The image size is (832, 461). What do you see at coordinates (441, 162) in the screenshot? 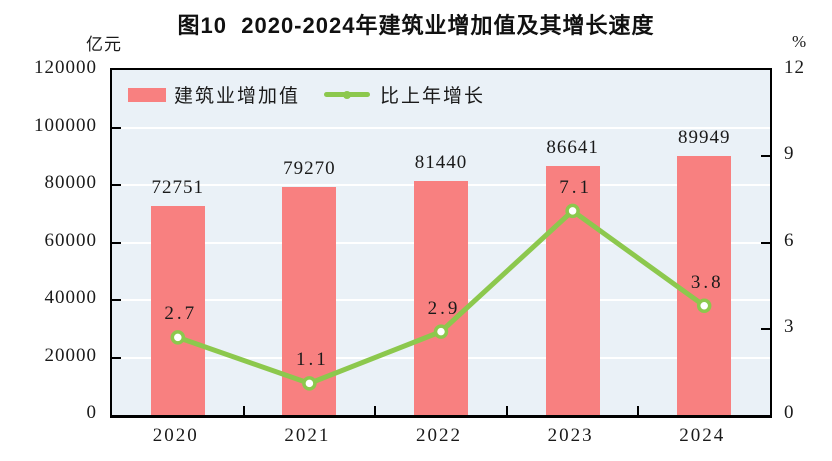
I see `bar-value-label: 81440` at bounding box center [441, 162].